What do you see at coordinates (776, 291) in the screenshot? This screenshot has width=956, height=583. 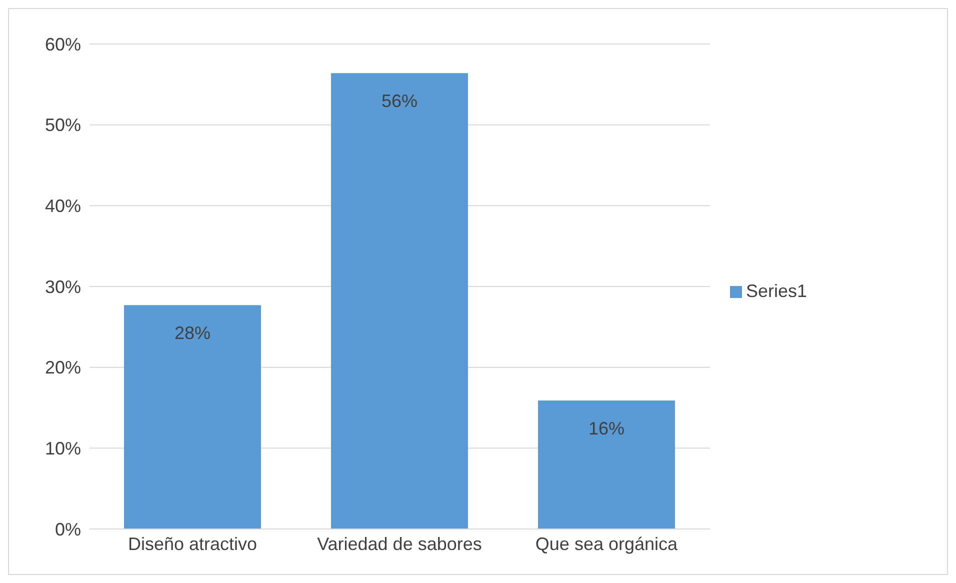 I see `legend-label: Series1` at bounding box center [776, 291].